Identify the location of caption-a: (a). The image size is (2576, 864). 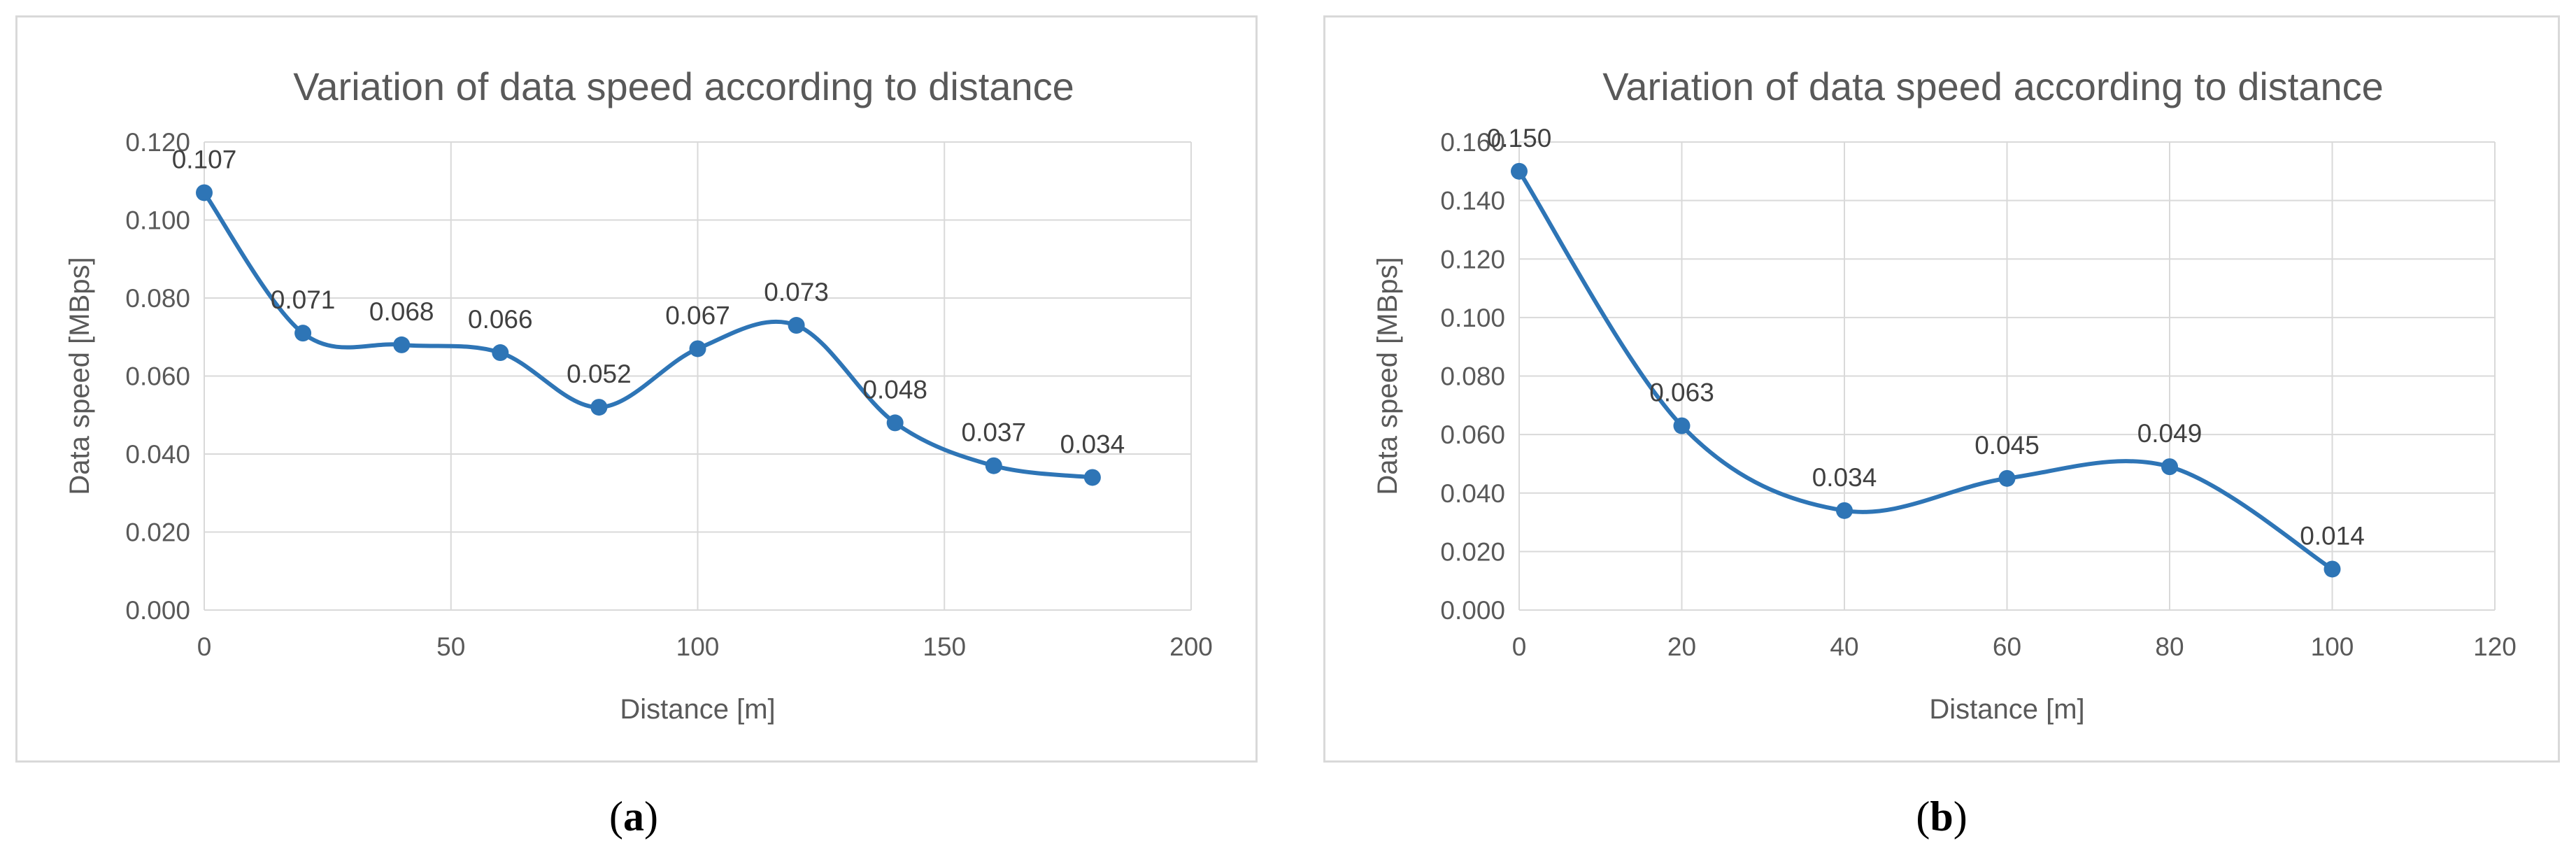
(634, 817).